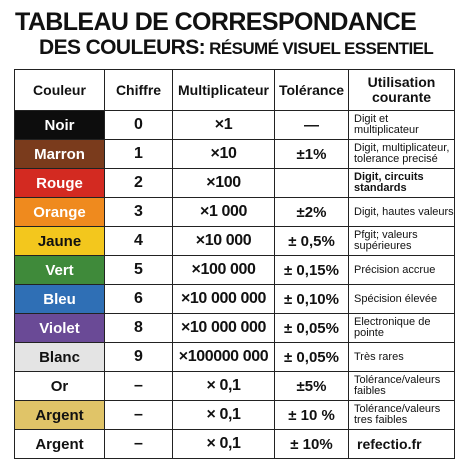 The width and height of the screenshot is (474, 474). I want to click on color-cell: Jaune, so click(59, 241).